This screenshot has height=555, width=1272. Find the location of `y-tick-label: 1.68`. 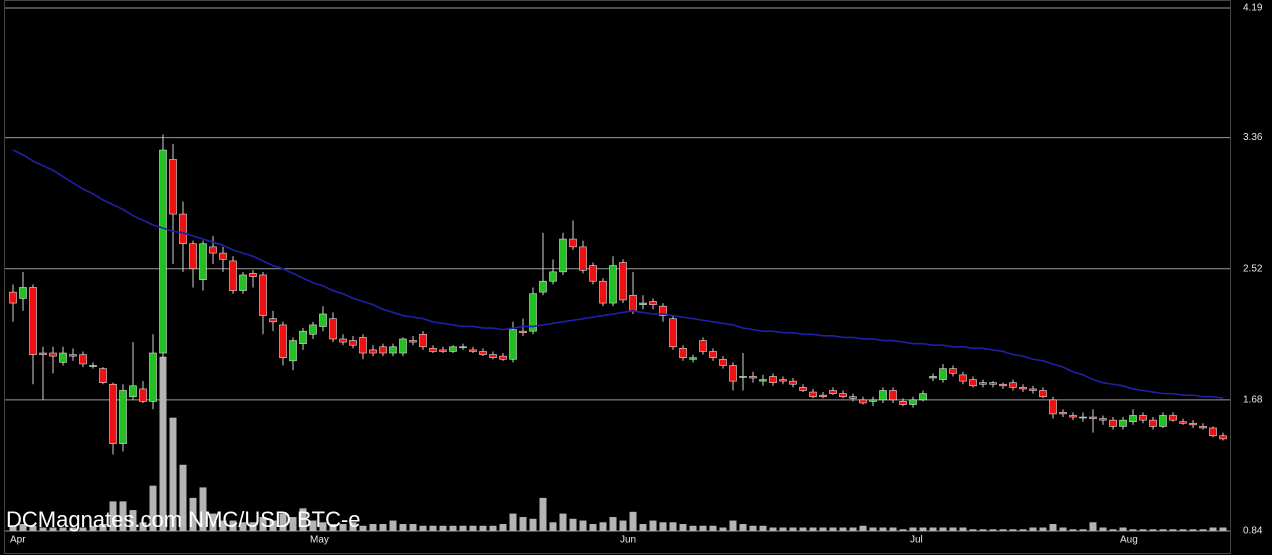

y-tick-label: 1.68 is located at coordinates (1253, 400).